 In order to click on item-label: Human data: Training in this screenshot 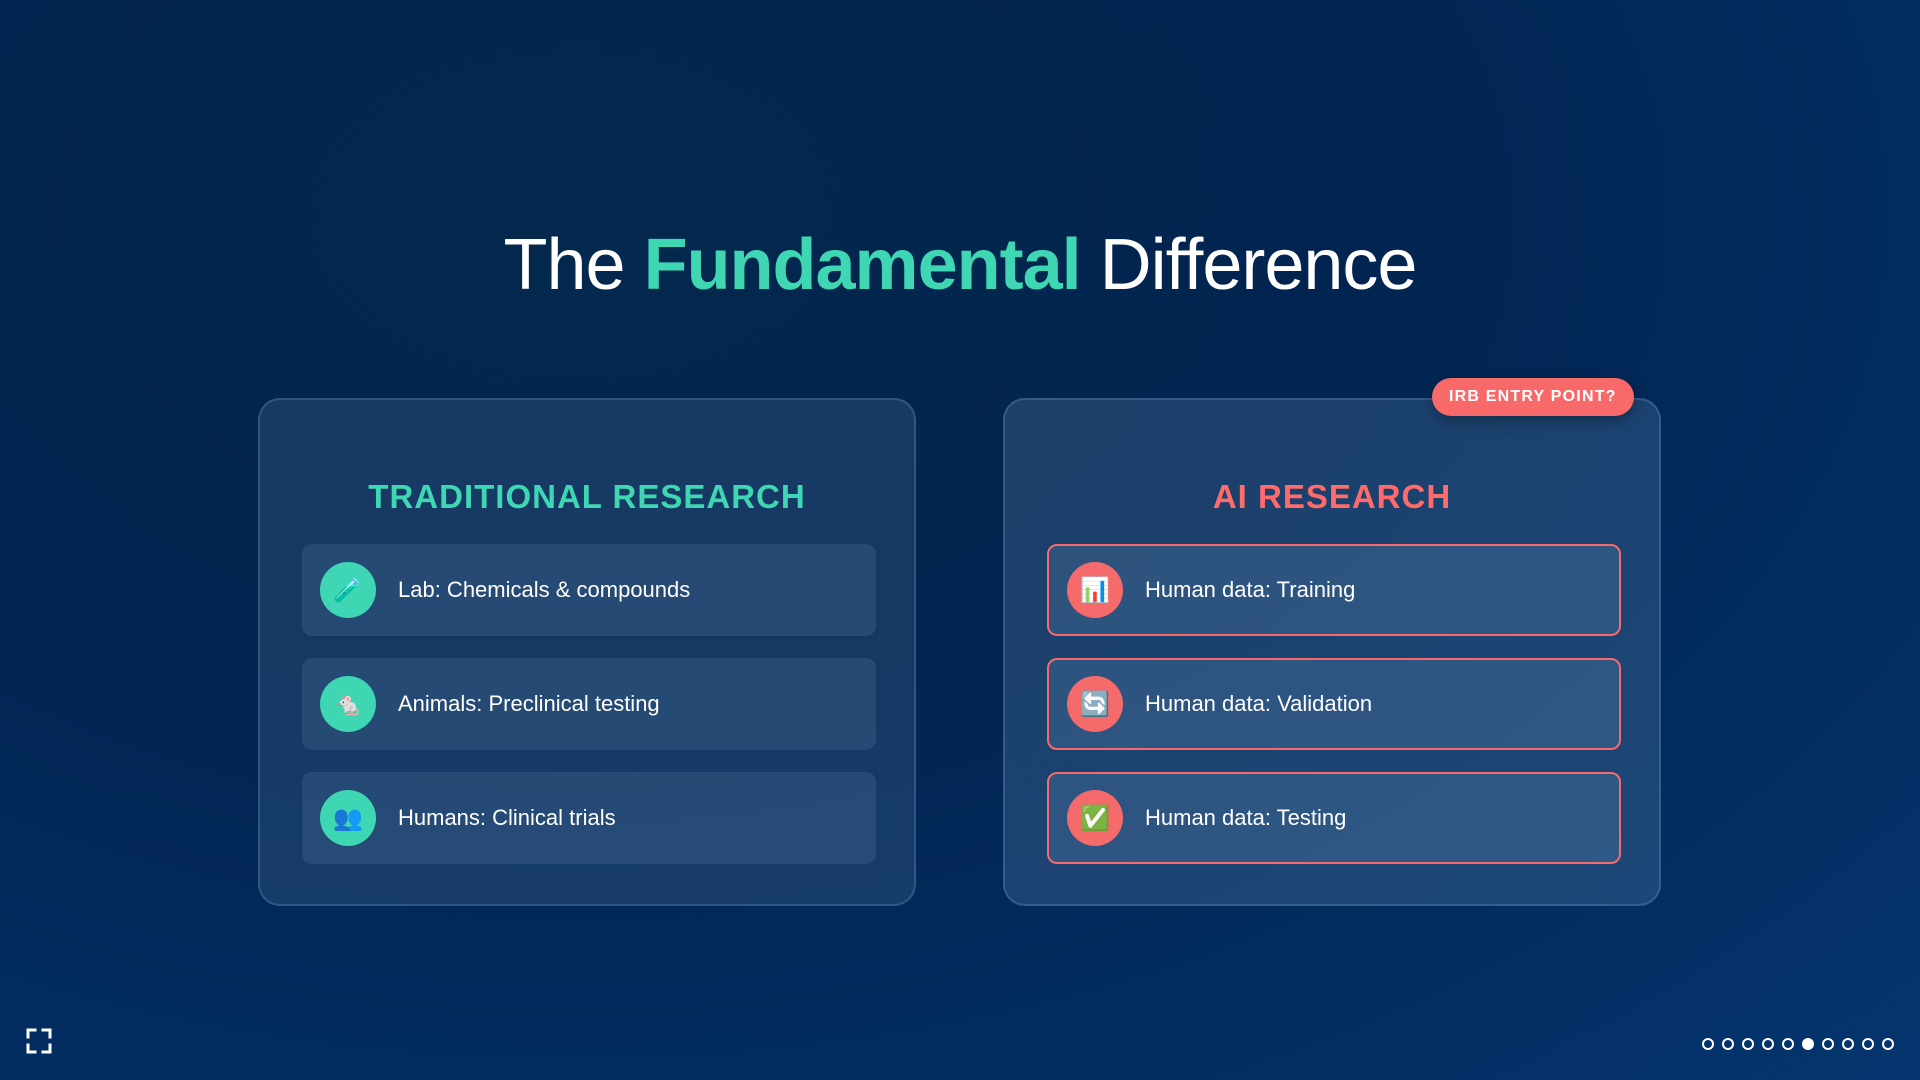, I will do `click(1250, 589)`.